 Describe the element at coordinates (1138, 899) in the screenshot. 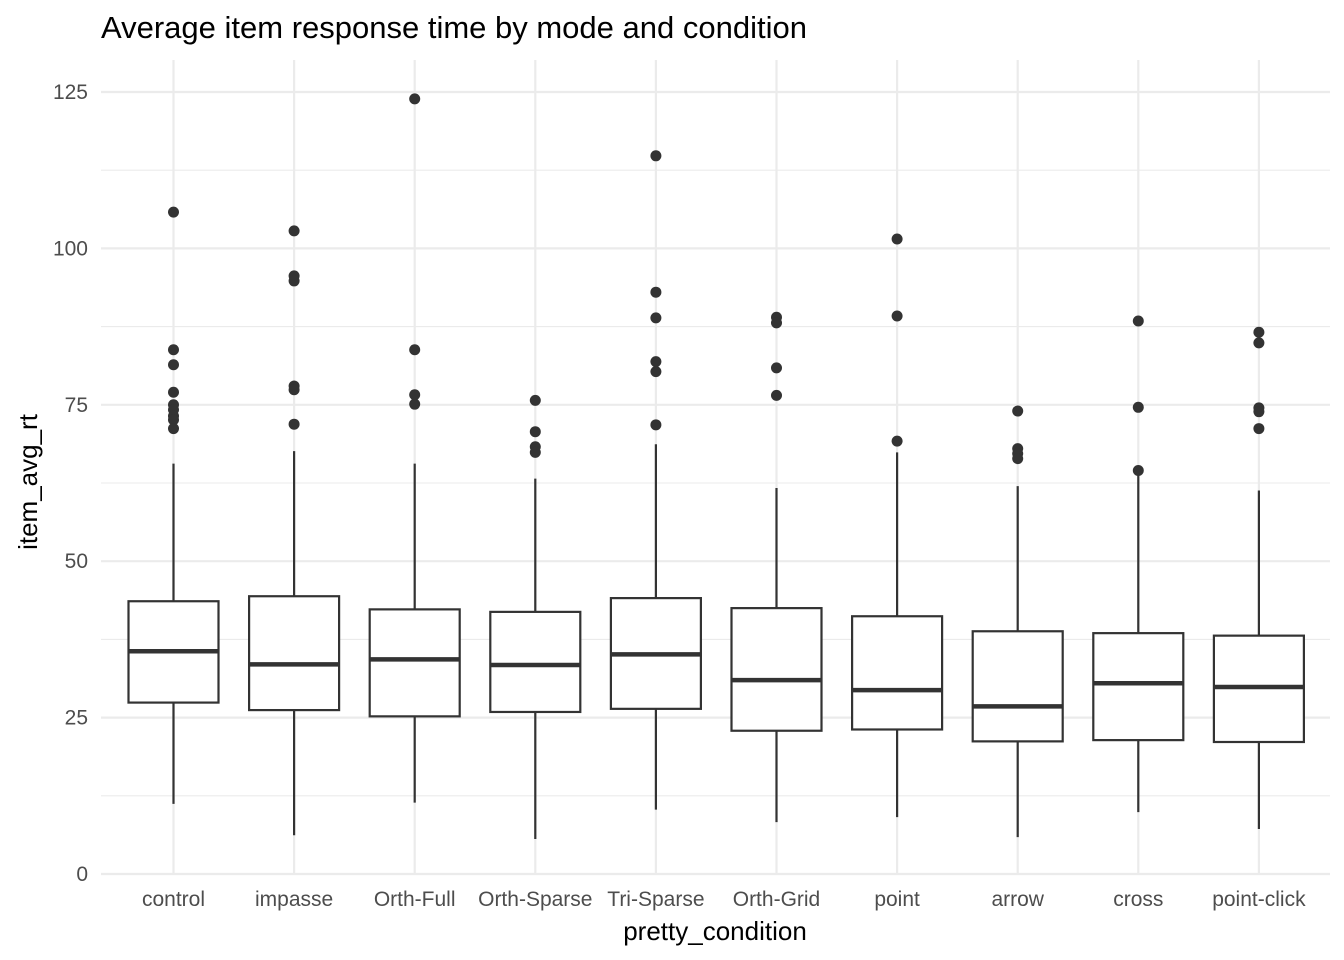

I see `x-tick-label: cross` at that location.